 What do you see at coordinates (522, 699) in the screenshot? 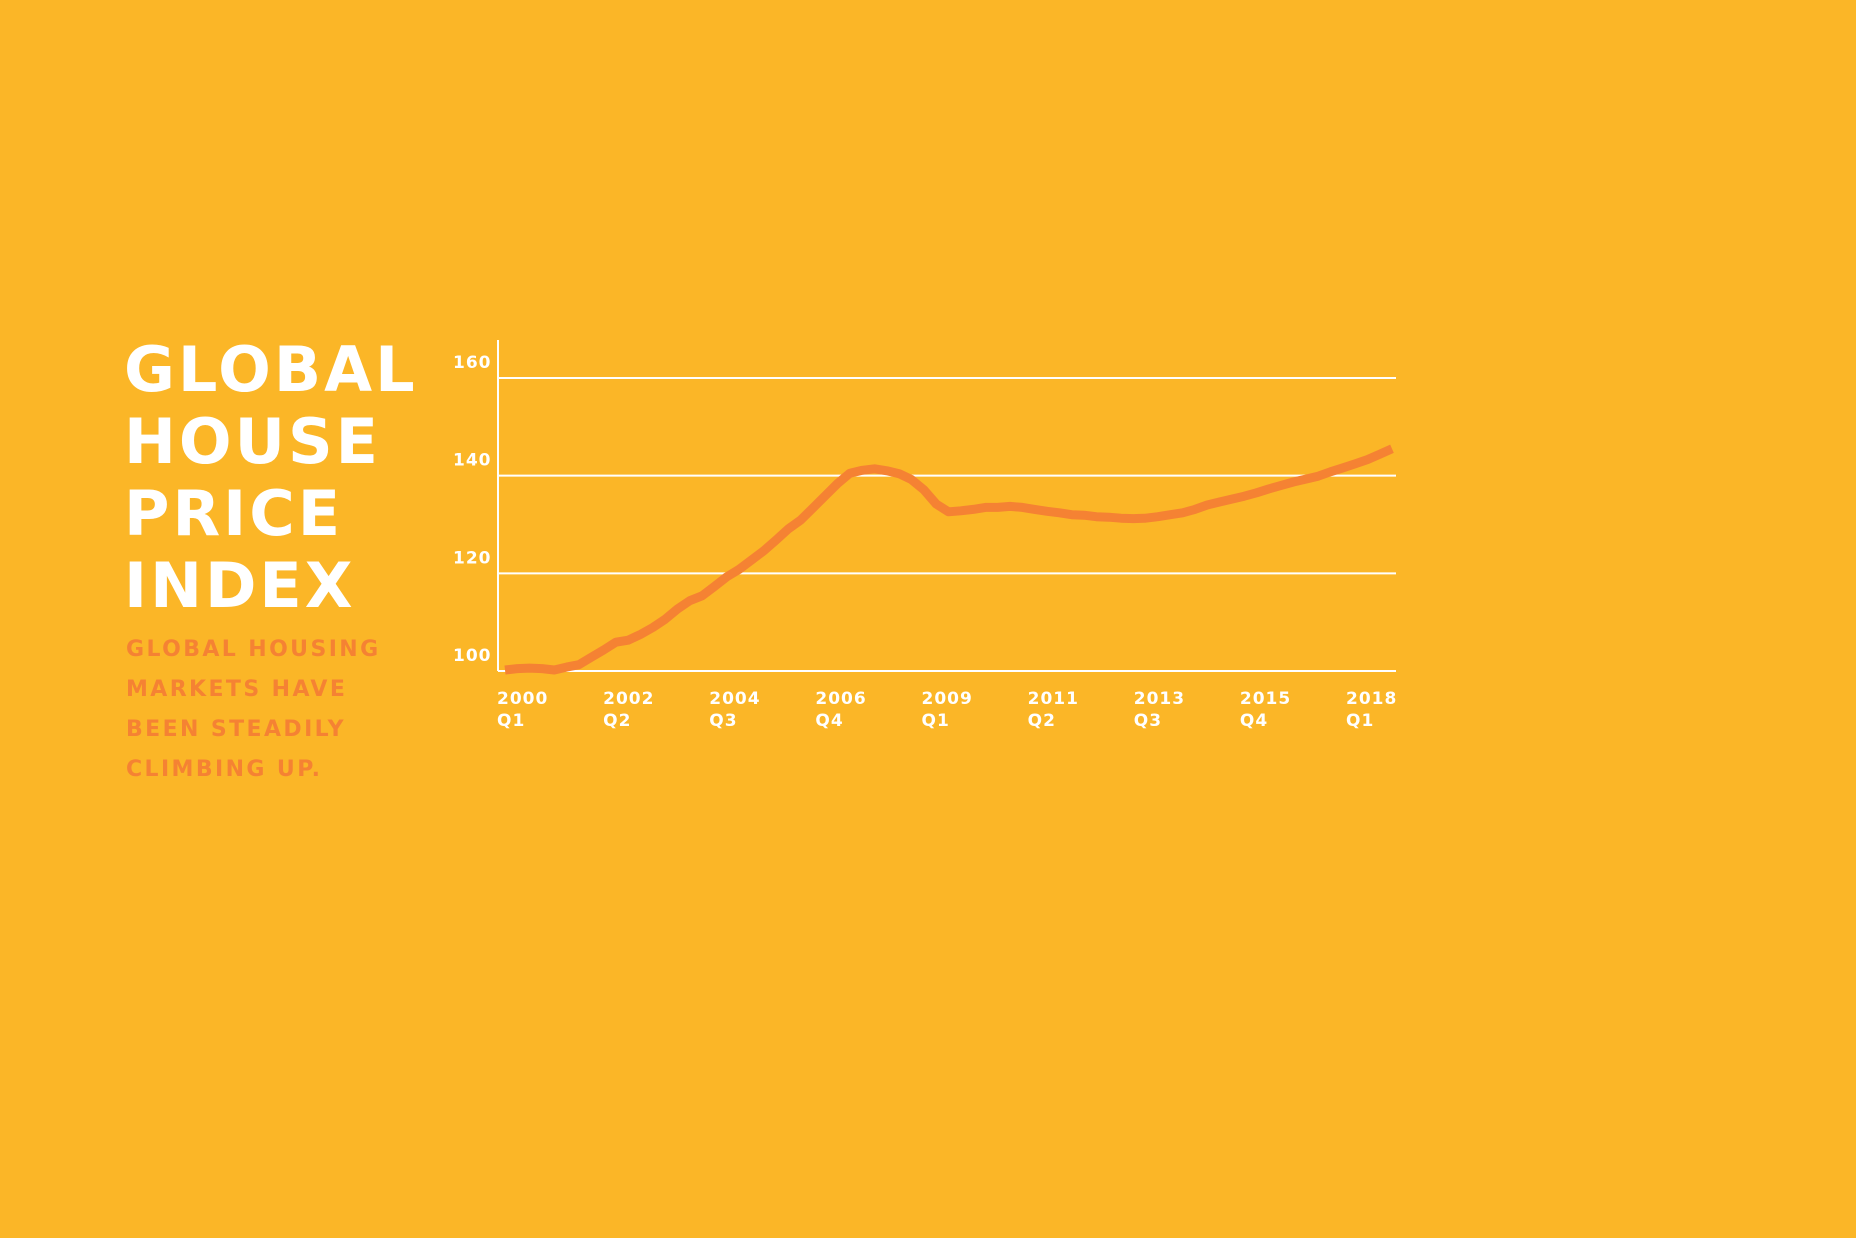
I see `x-tick-year: 2000` at bounding box center [522, 699].